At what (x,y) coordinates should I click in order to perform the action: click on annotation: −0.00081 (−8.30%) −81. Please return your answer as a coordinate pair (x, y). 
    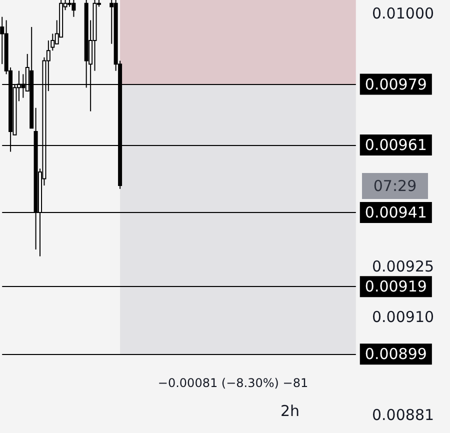
    Looking at the image, I should click on (233, 383).